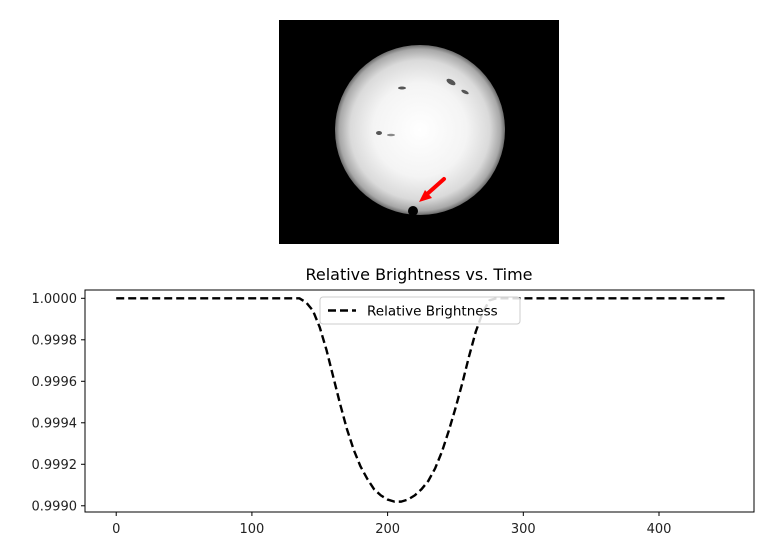 Image resolution: width=779 pixels, height=557 pixels. What do you see at coordinates (413, 211) in the screenshot?
I see `transiting-planet` at bounding box center [413, 211].